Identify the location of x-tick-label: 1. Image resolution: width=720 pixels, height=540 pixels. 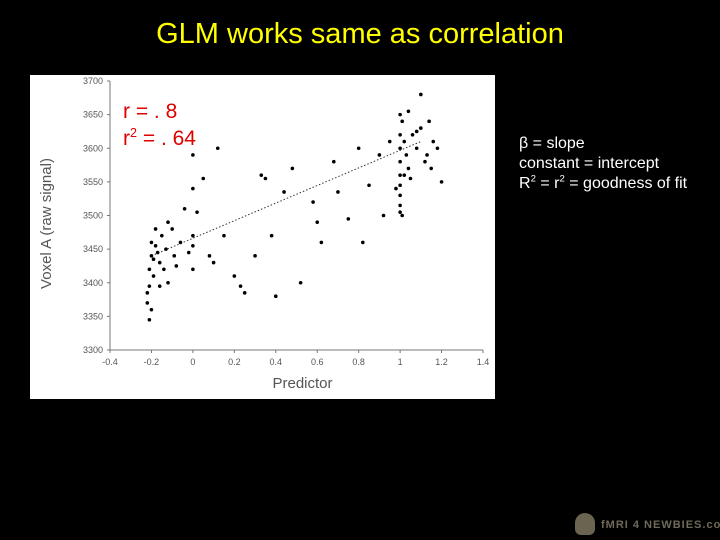
(400, 362).